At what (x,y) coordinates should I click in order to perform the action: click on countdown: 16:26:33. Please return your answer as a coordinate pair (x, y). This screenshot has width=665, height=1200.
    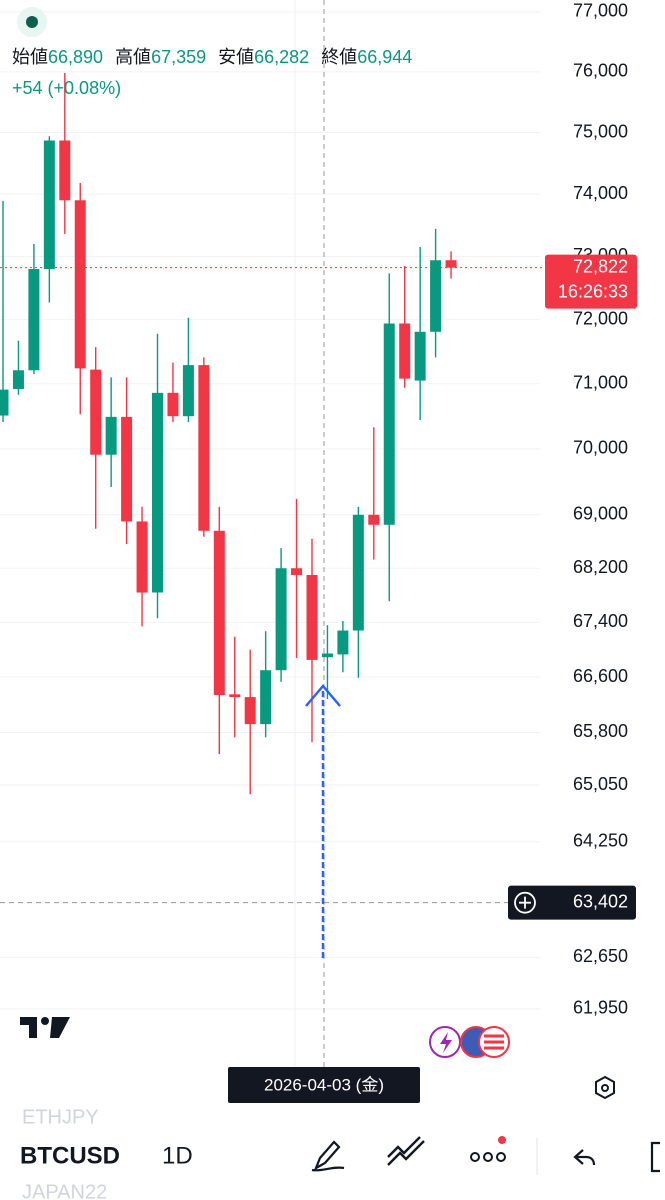
    Looking at the image, I should click on (593, 291).